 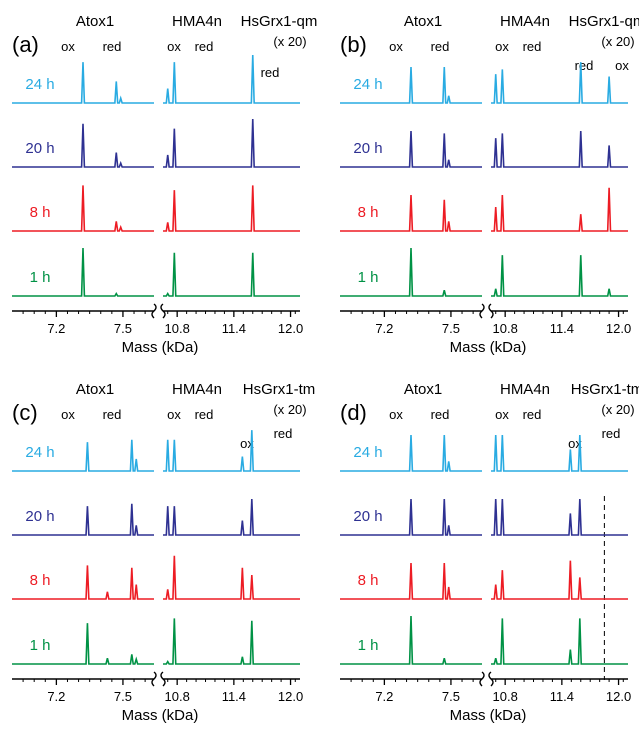 I want to click on x-tick-label: 10.8, so click(x=505, y=328).